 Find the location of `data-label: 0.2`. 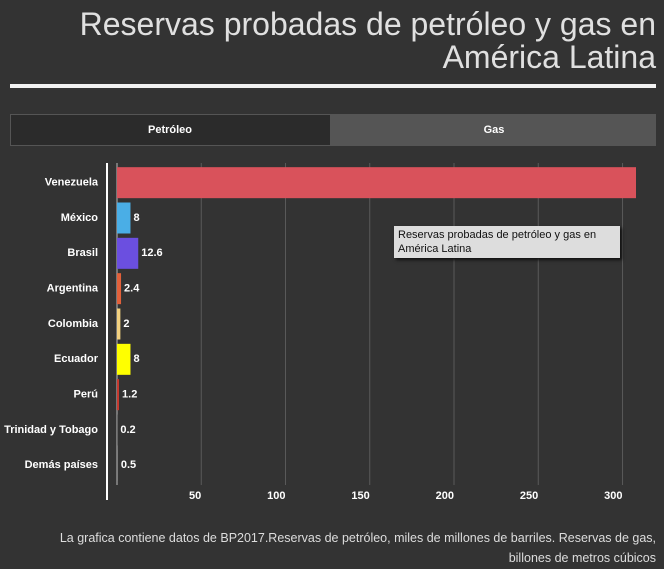

data-label: 0.2 is located at coordinates (127, 430).